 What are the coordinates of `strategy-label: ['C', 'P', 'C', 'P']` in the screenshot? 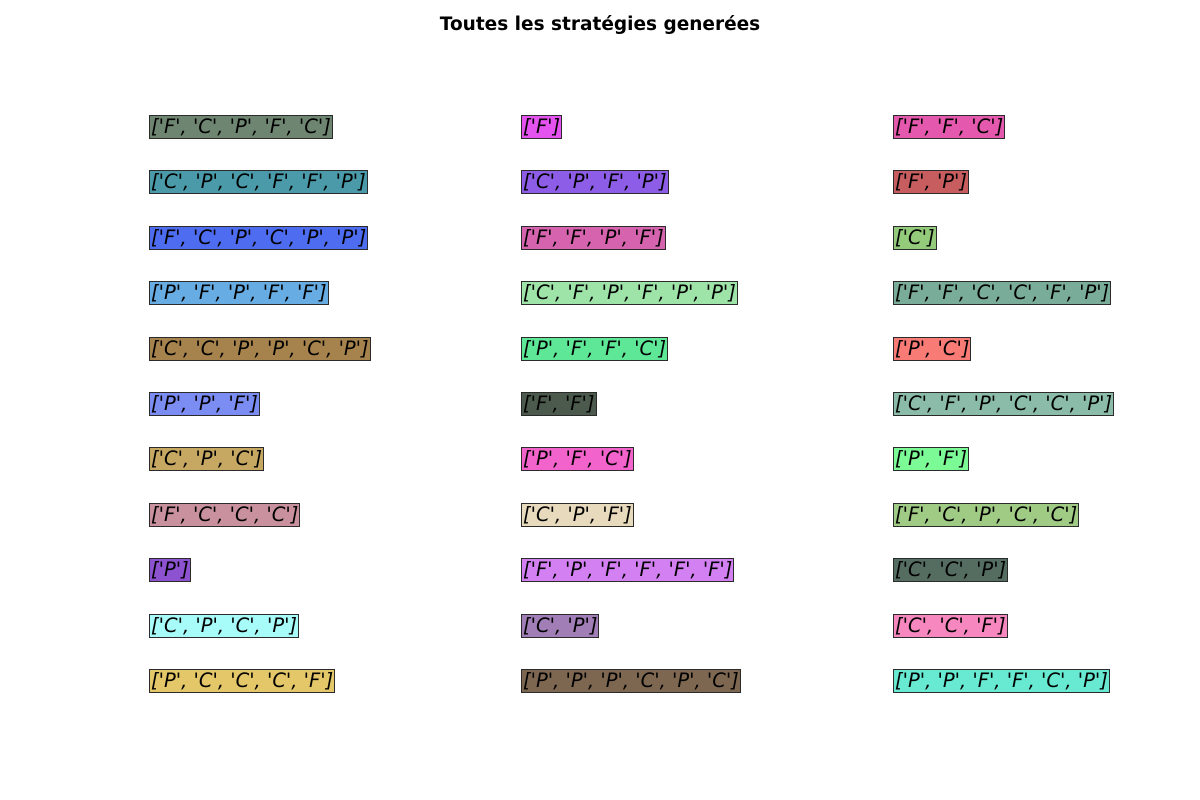 It's located at (224, 626).